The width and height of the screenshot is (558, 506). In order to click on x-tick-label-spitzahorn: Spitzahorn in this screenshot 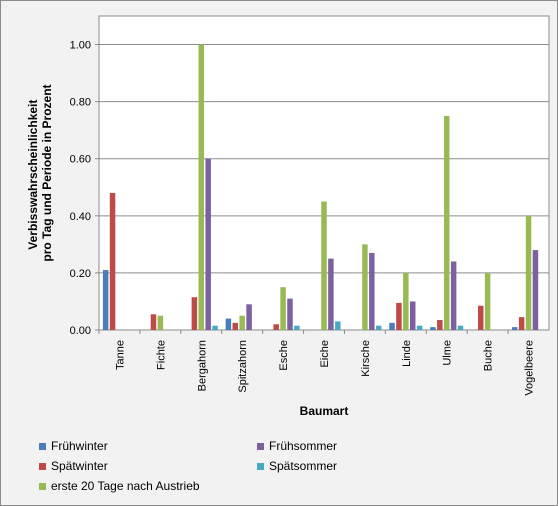, I will do `click(243, 366)`.